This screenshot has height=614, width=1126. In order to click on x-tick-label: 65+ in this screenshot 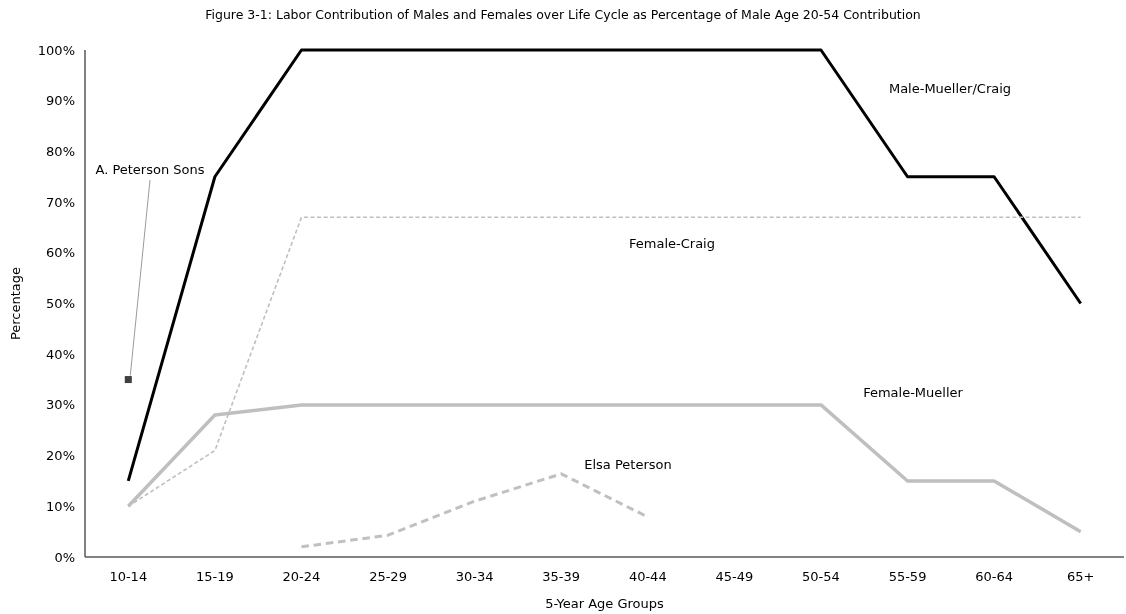, I will do `click(1080, 576)`.